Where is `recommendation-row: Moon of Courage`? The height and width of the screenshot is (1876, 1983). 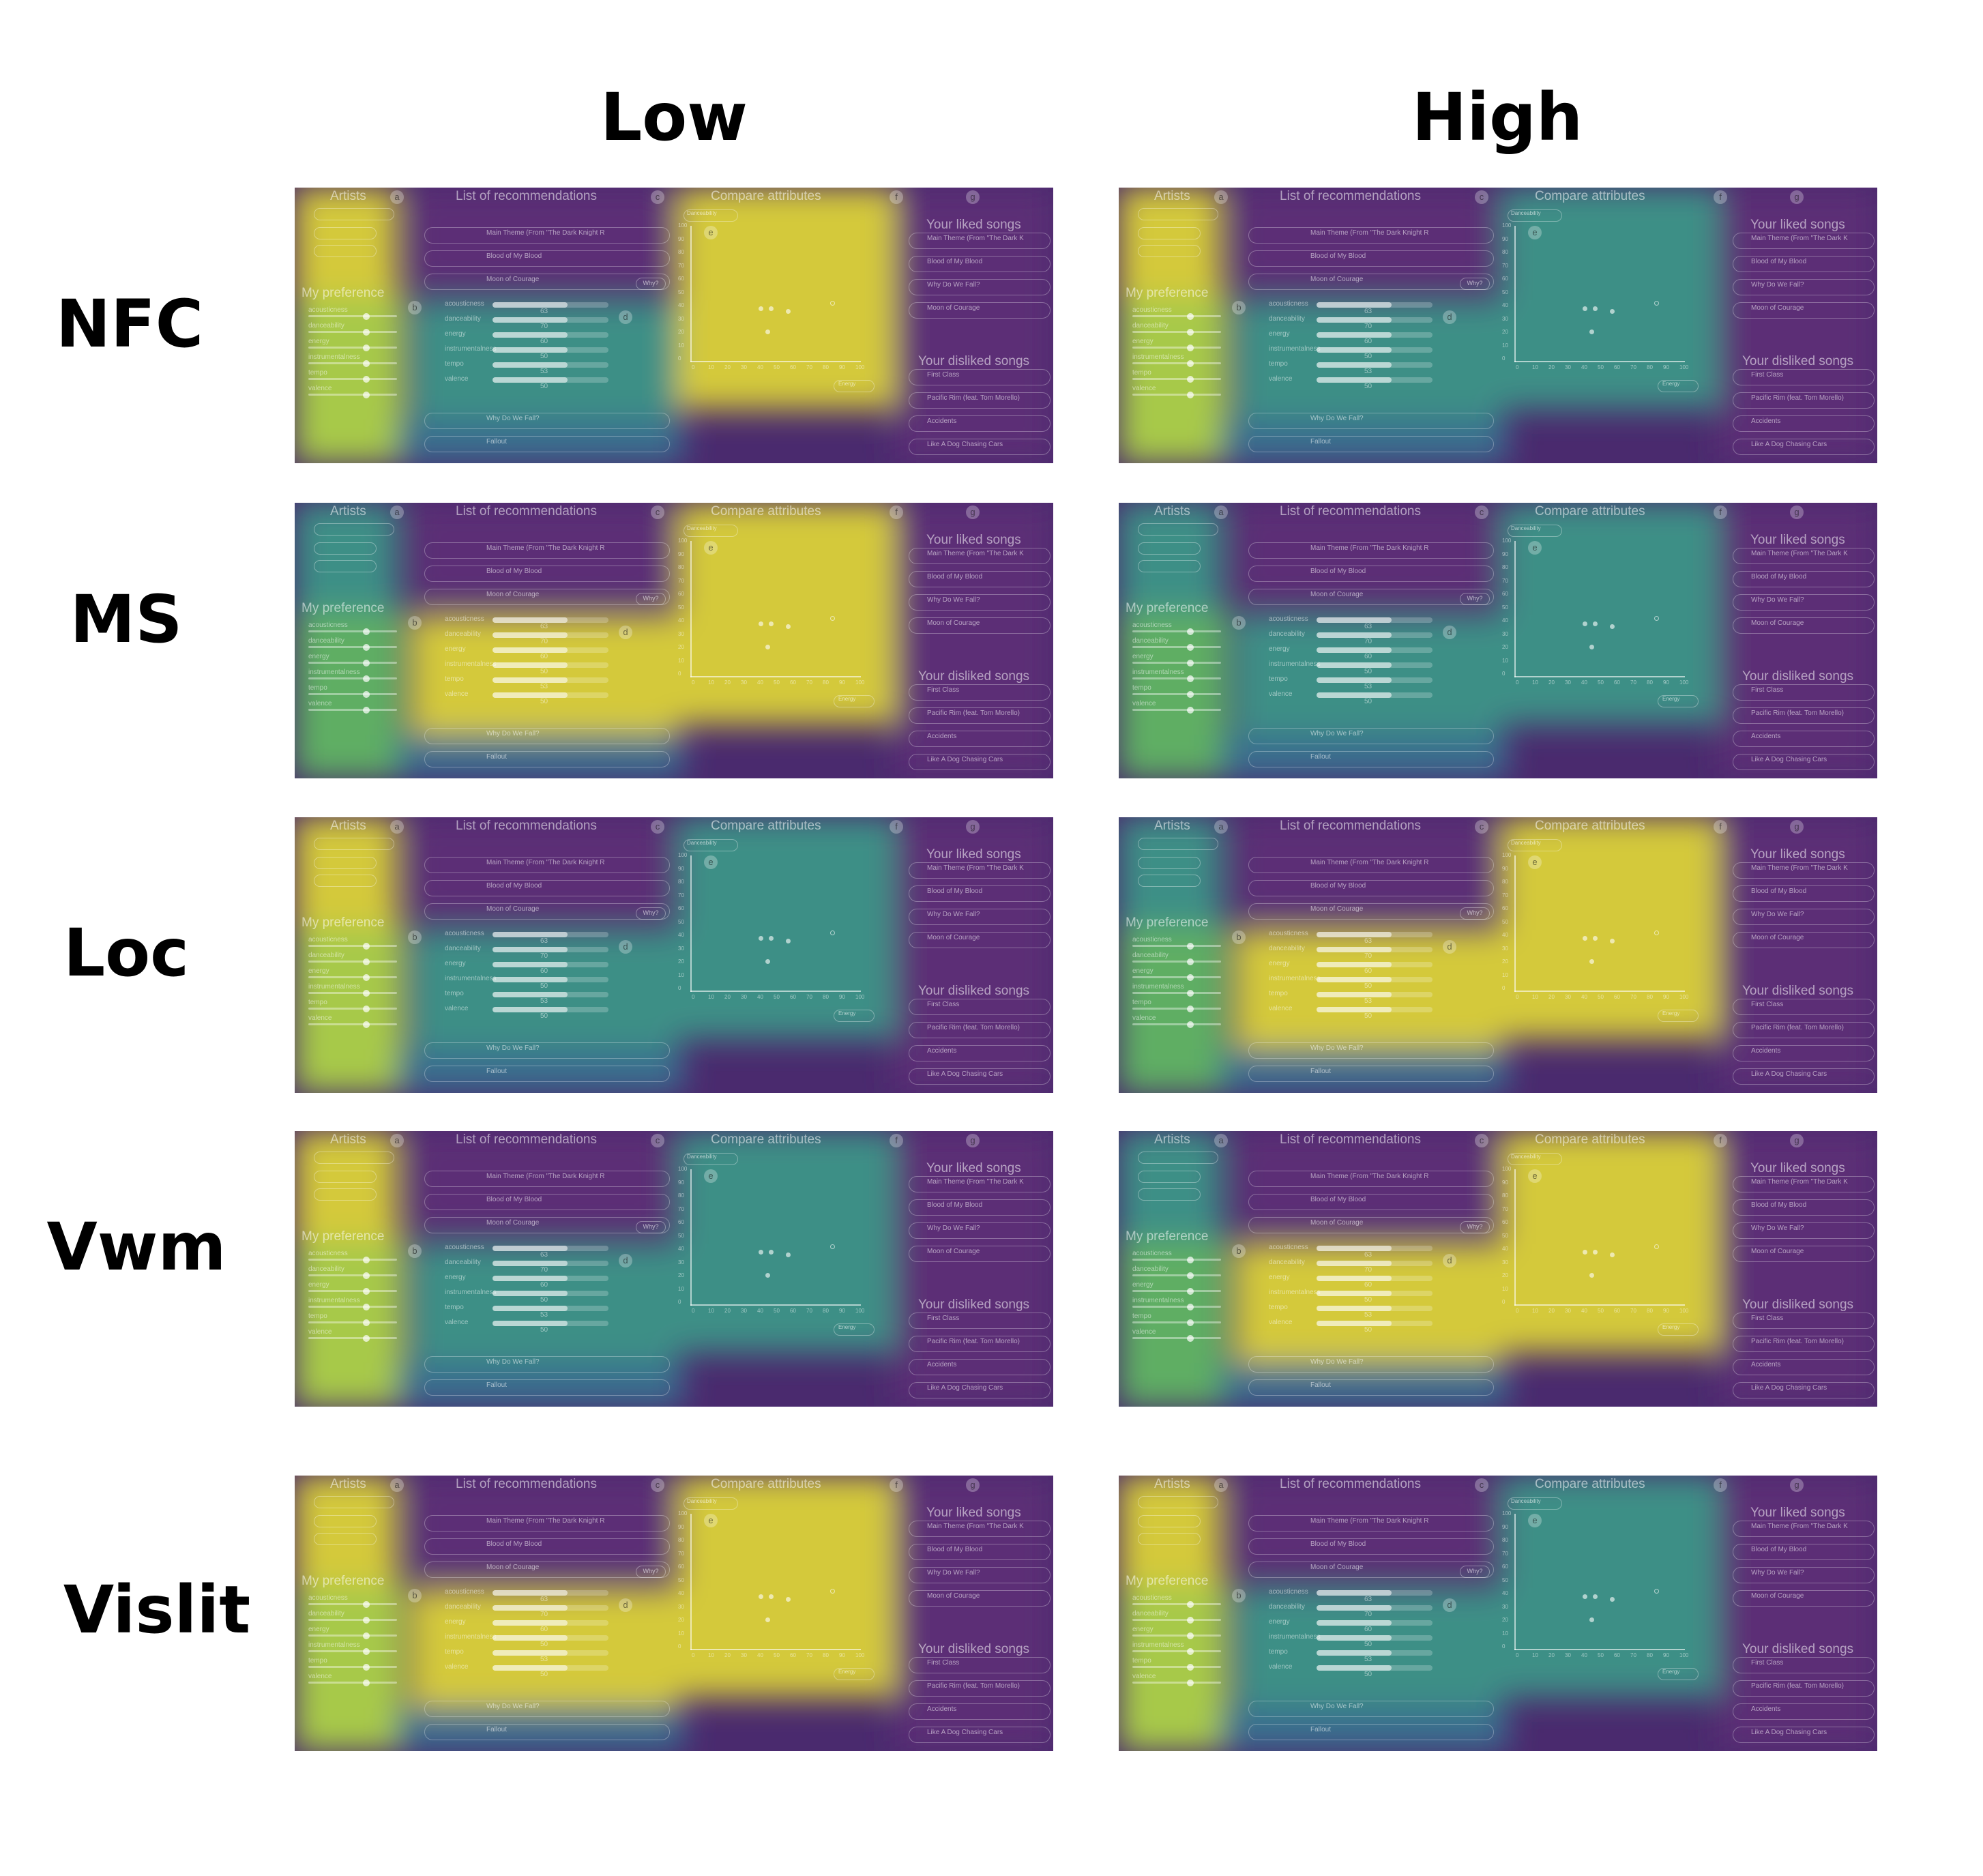
recommendation-row: Moon of Courage is located at coordinates (547, 912).